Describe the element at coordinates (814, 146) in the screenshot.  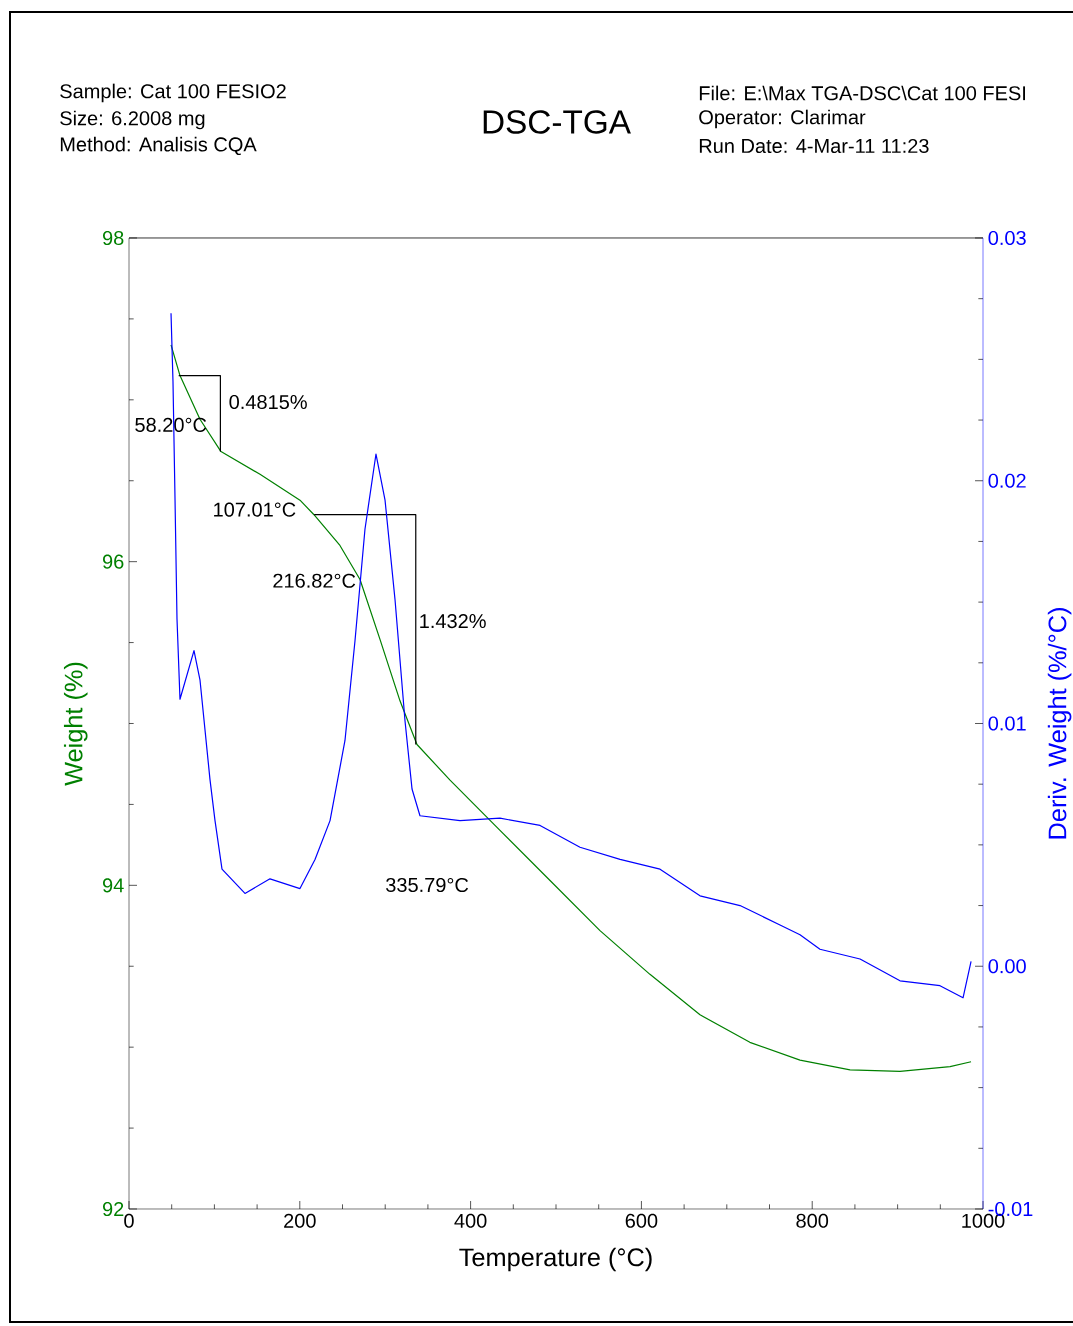
I see `text: Run Date: 4-Mar-11 11:23` at that location.